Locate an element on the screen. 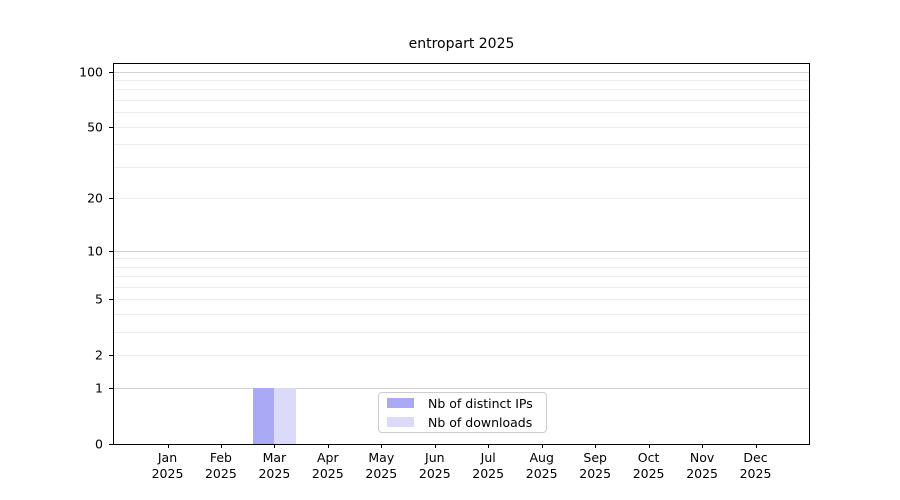  x-tick-label: Jul 2025 is located at coordinates (488, 466).